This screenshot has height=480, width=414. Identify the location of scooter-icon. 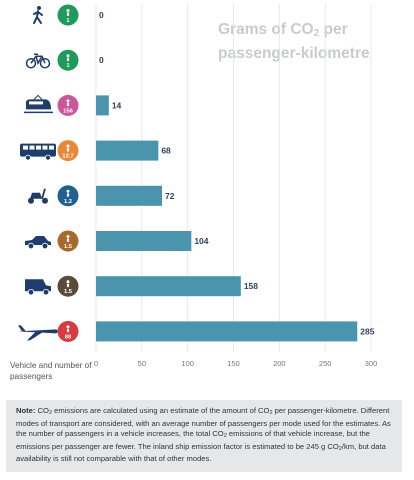
(36, 195).